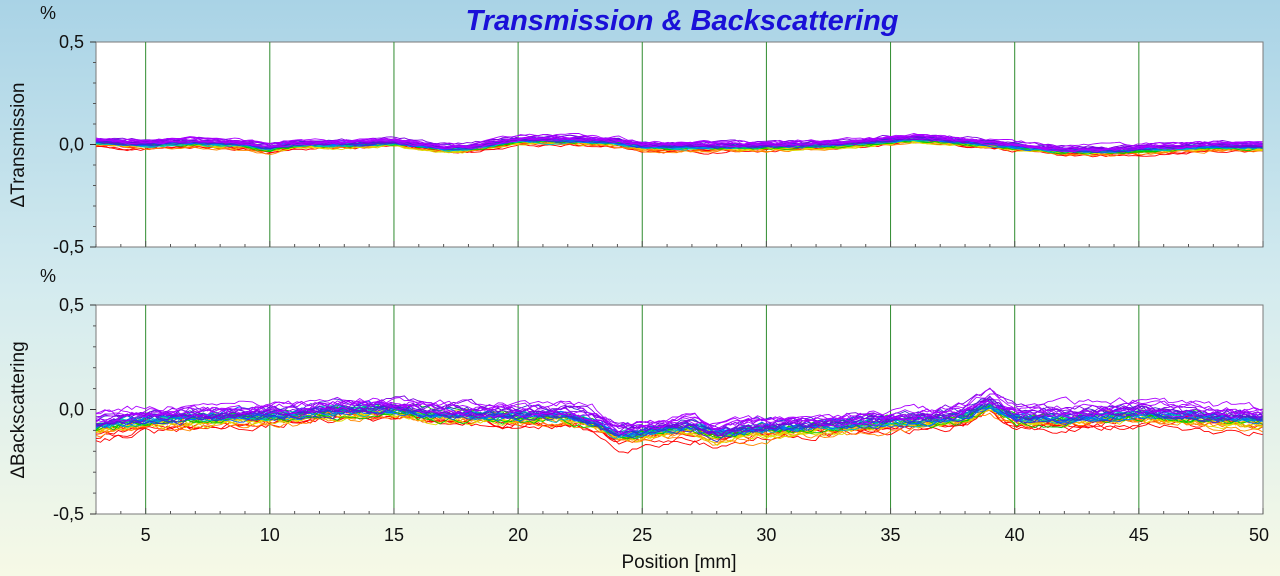 Image resolution: width=1280 pixels, height=576 pixels. Describe the element at coordinates (678, 562) in the screenshot. I see `x-axis-label: Position [mm]` at that location.